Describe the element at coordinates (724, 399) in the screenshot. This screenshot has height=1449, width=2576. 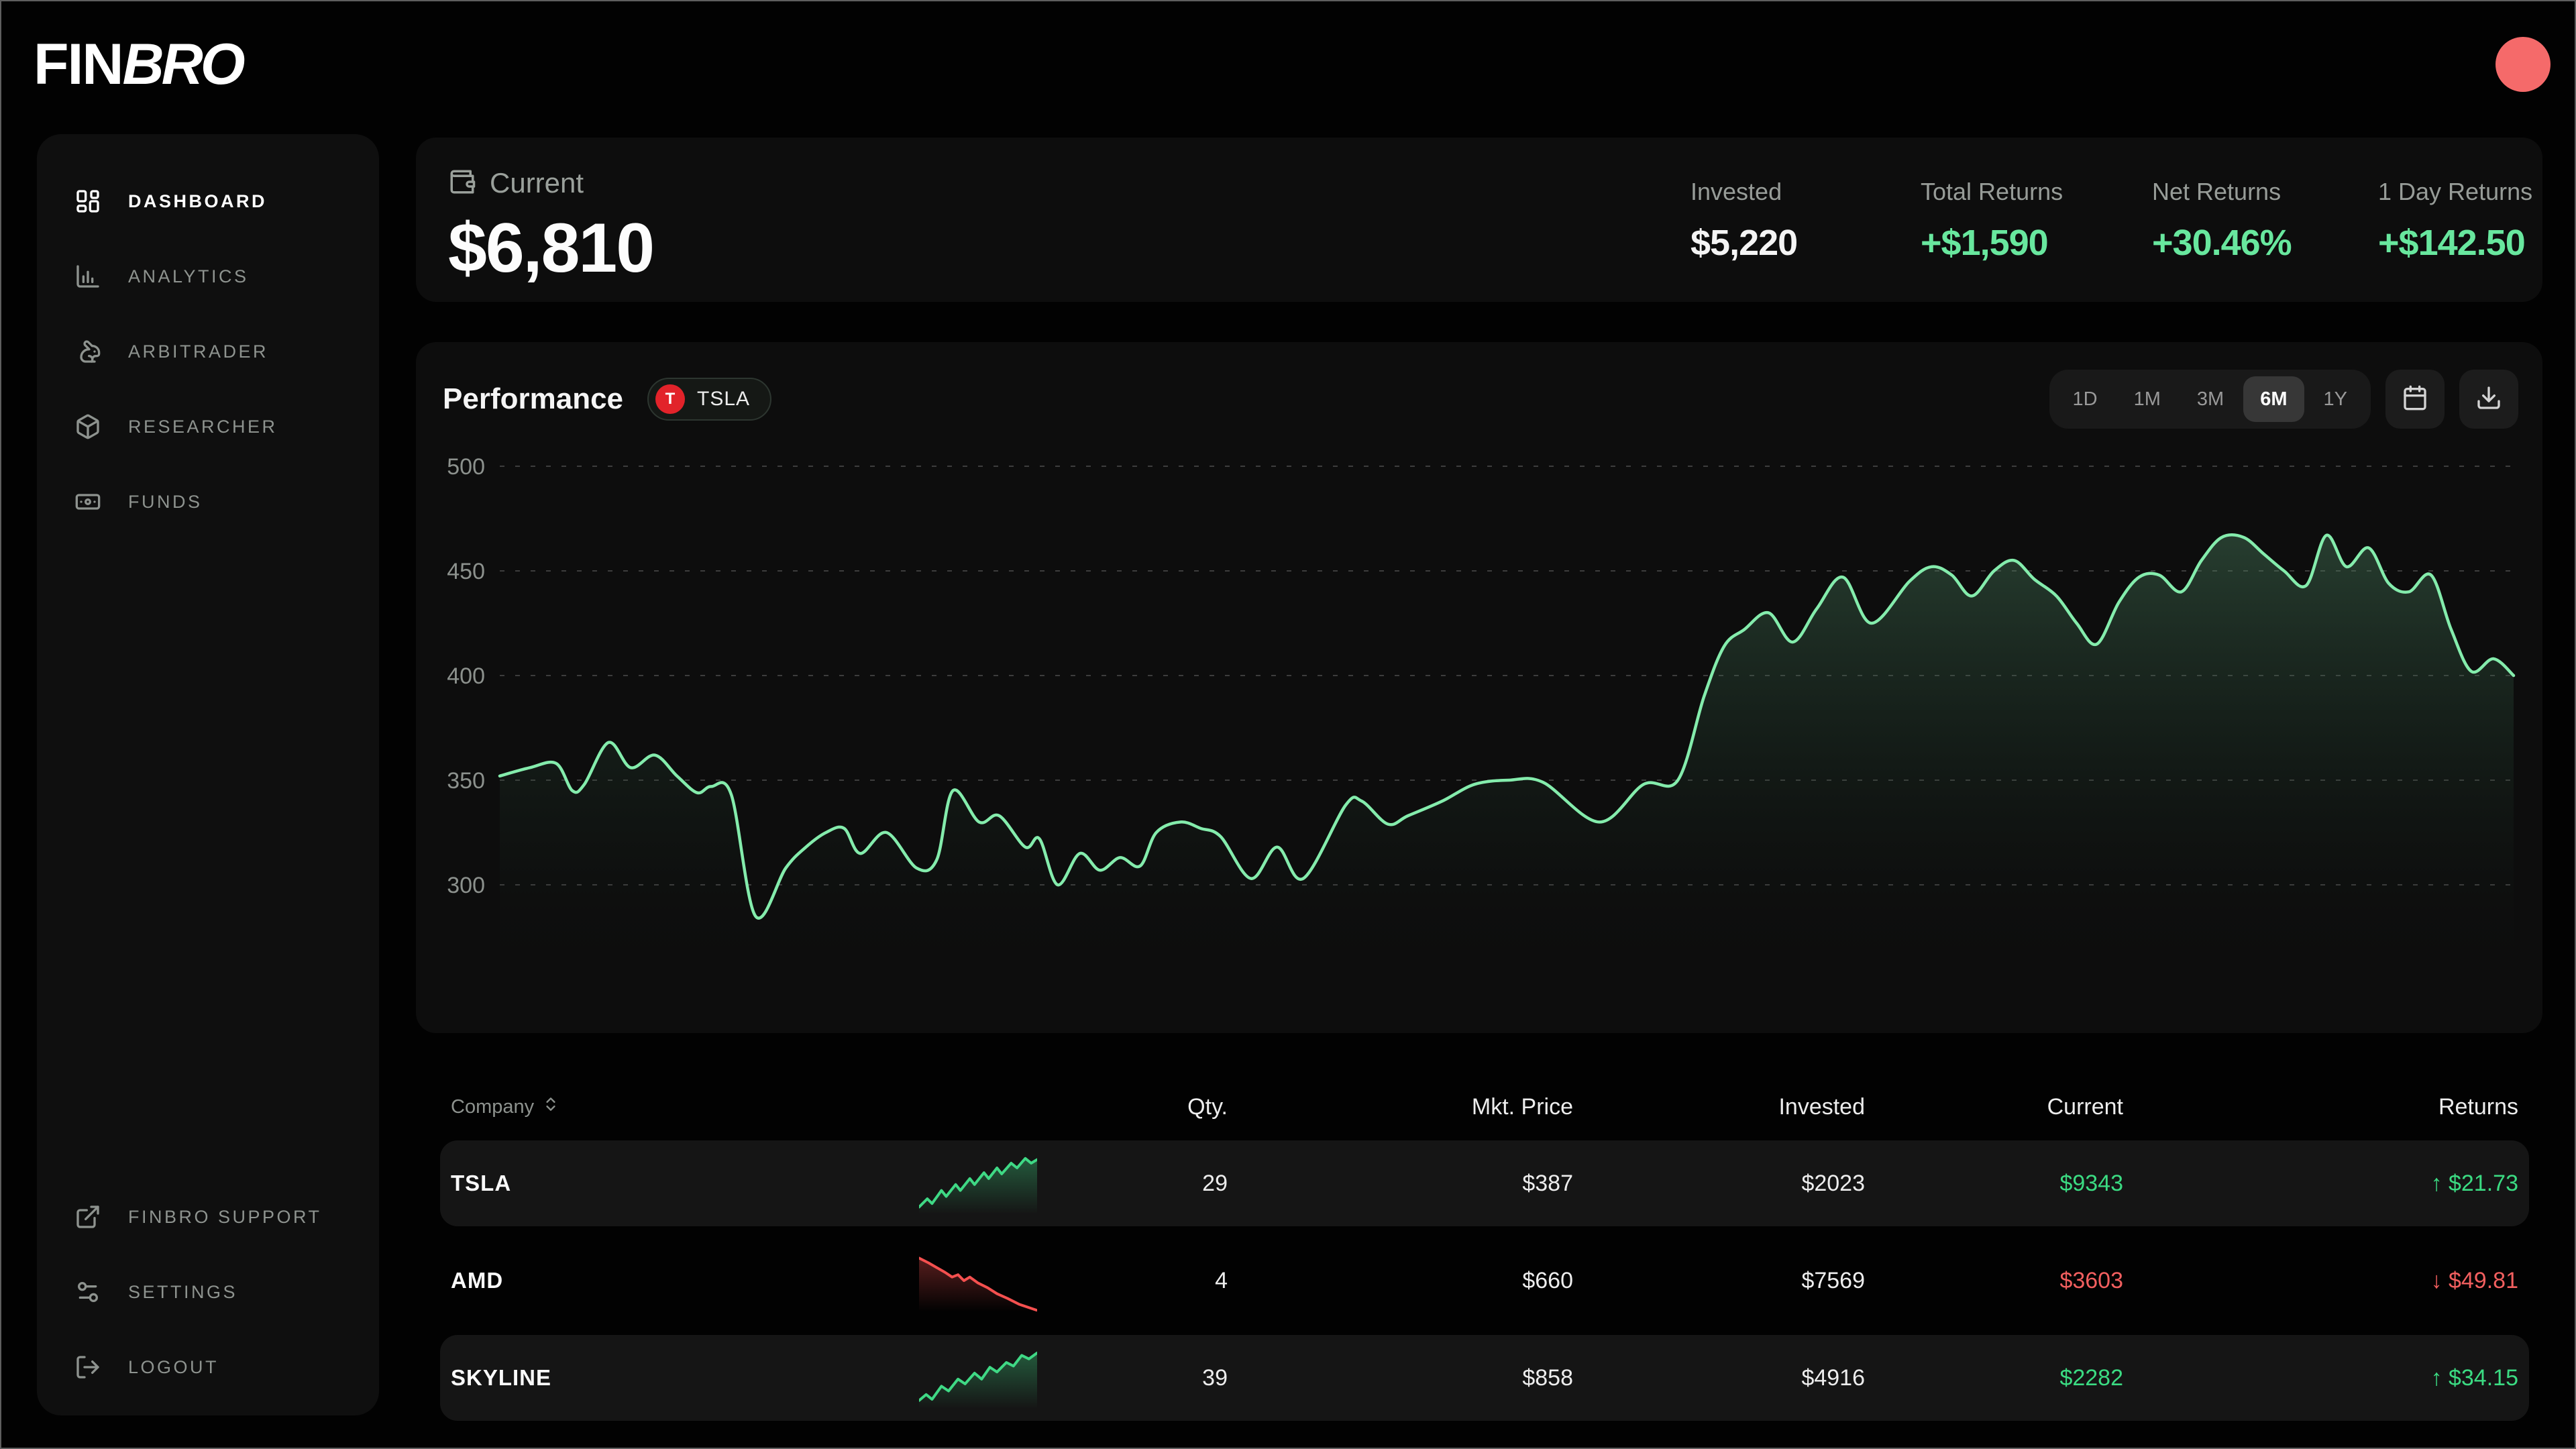
I see `symbol-badge-label: TSLA` at that location.